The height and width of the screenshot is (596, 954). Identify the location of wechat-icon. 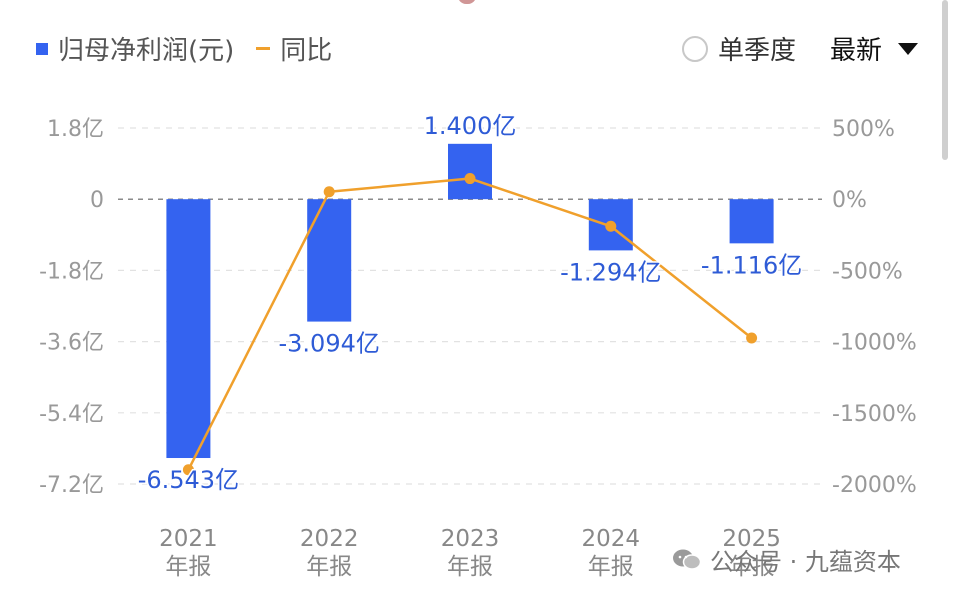
(687, 559).